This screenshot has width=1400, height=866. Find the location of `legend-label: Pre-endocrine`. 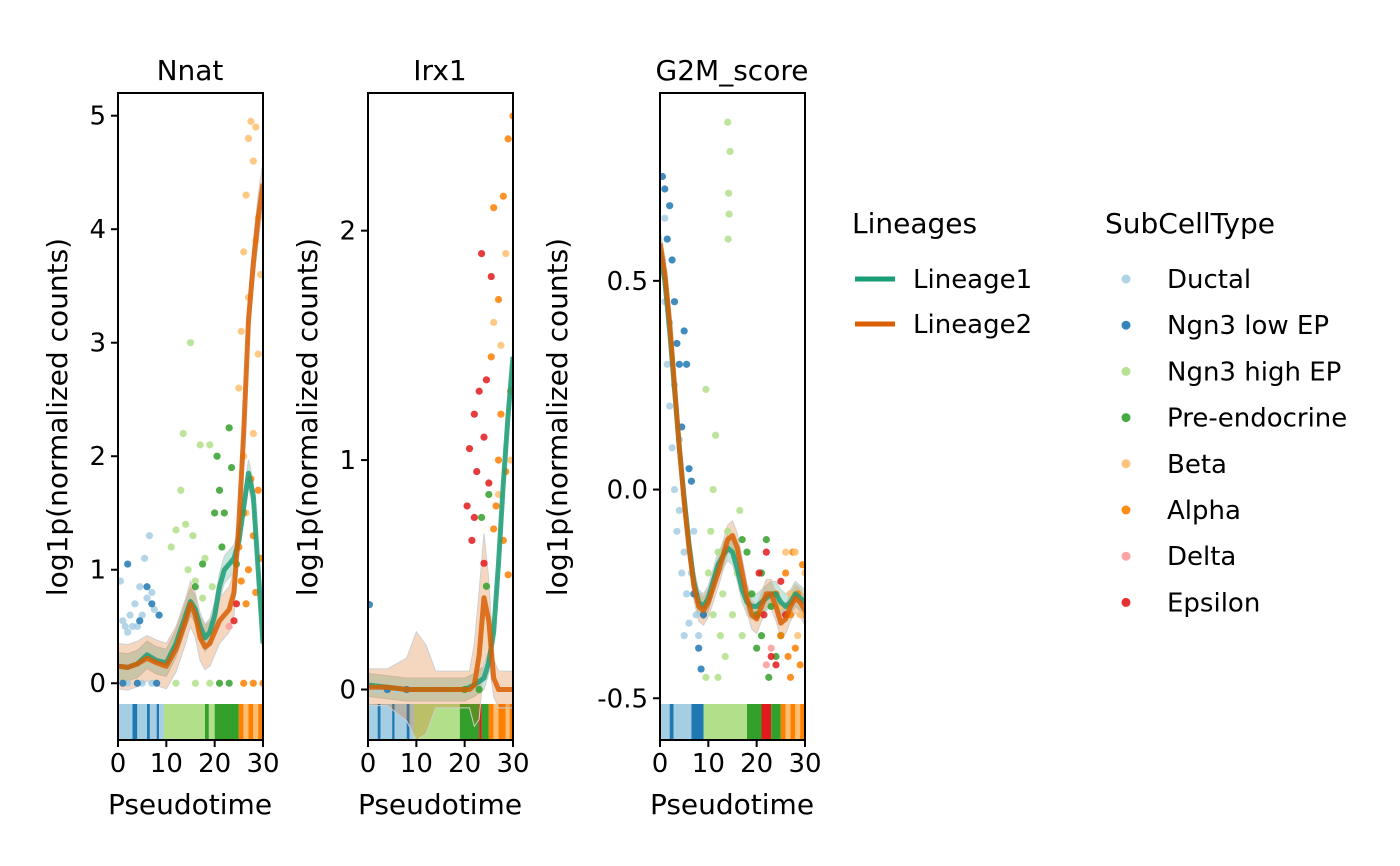

legend-label: Pre-endocrine is located at coordinates (1257, 419).